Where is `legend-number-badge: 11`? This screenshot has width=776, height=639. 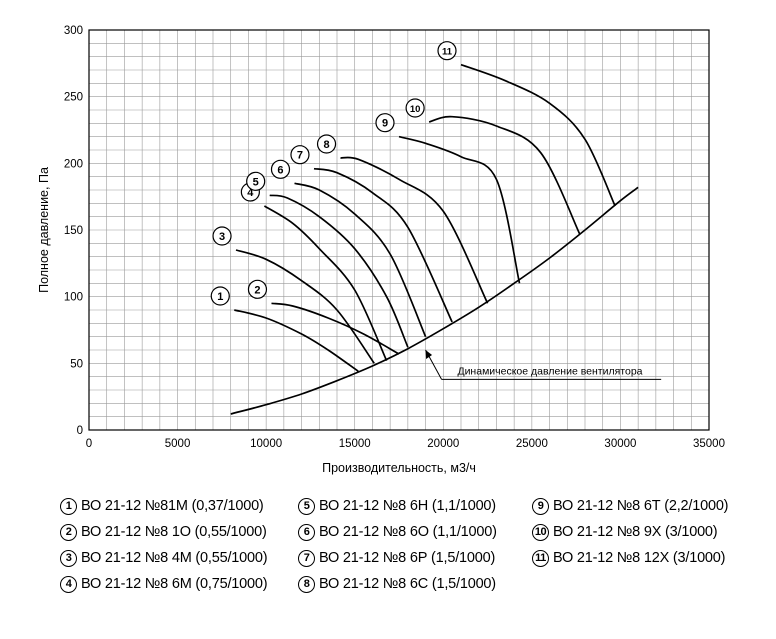
legend-number-badge: 11 is located at coordinates (540, 558).